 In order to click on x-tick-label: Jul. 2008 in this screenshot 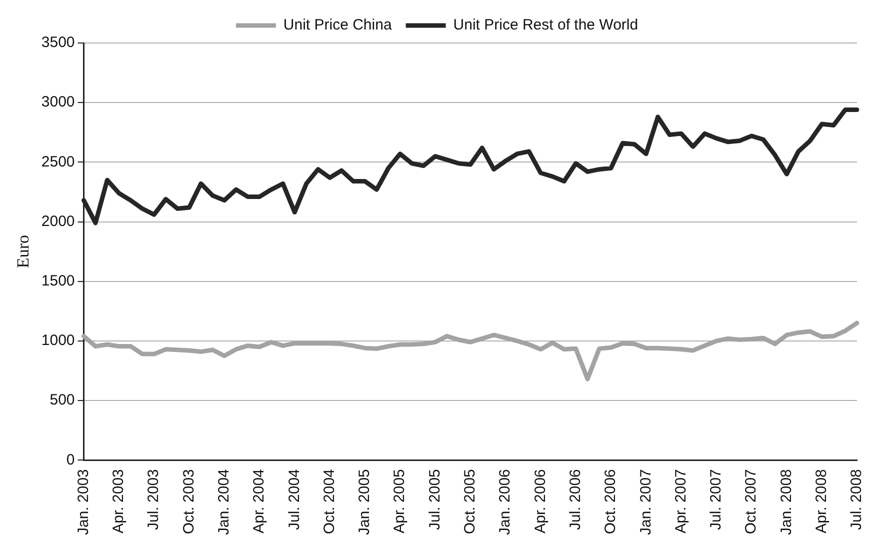, I will do `click(857, 499)`.